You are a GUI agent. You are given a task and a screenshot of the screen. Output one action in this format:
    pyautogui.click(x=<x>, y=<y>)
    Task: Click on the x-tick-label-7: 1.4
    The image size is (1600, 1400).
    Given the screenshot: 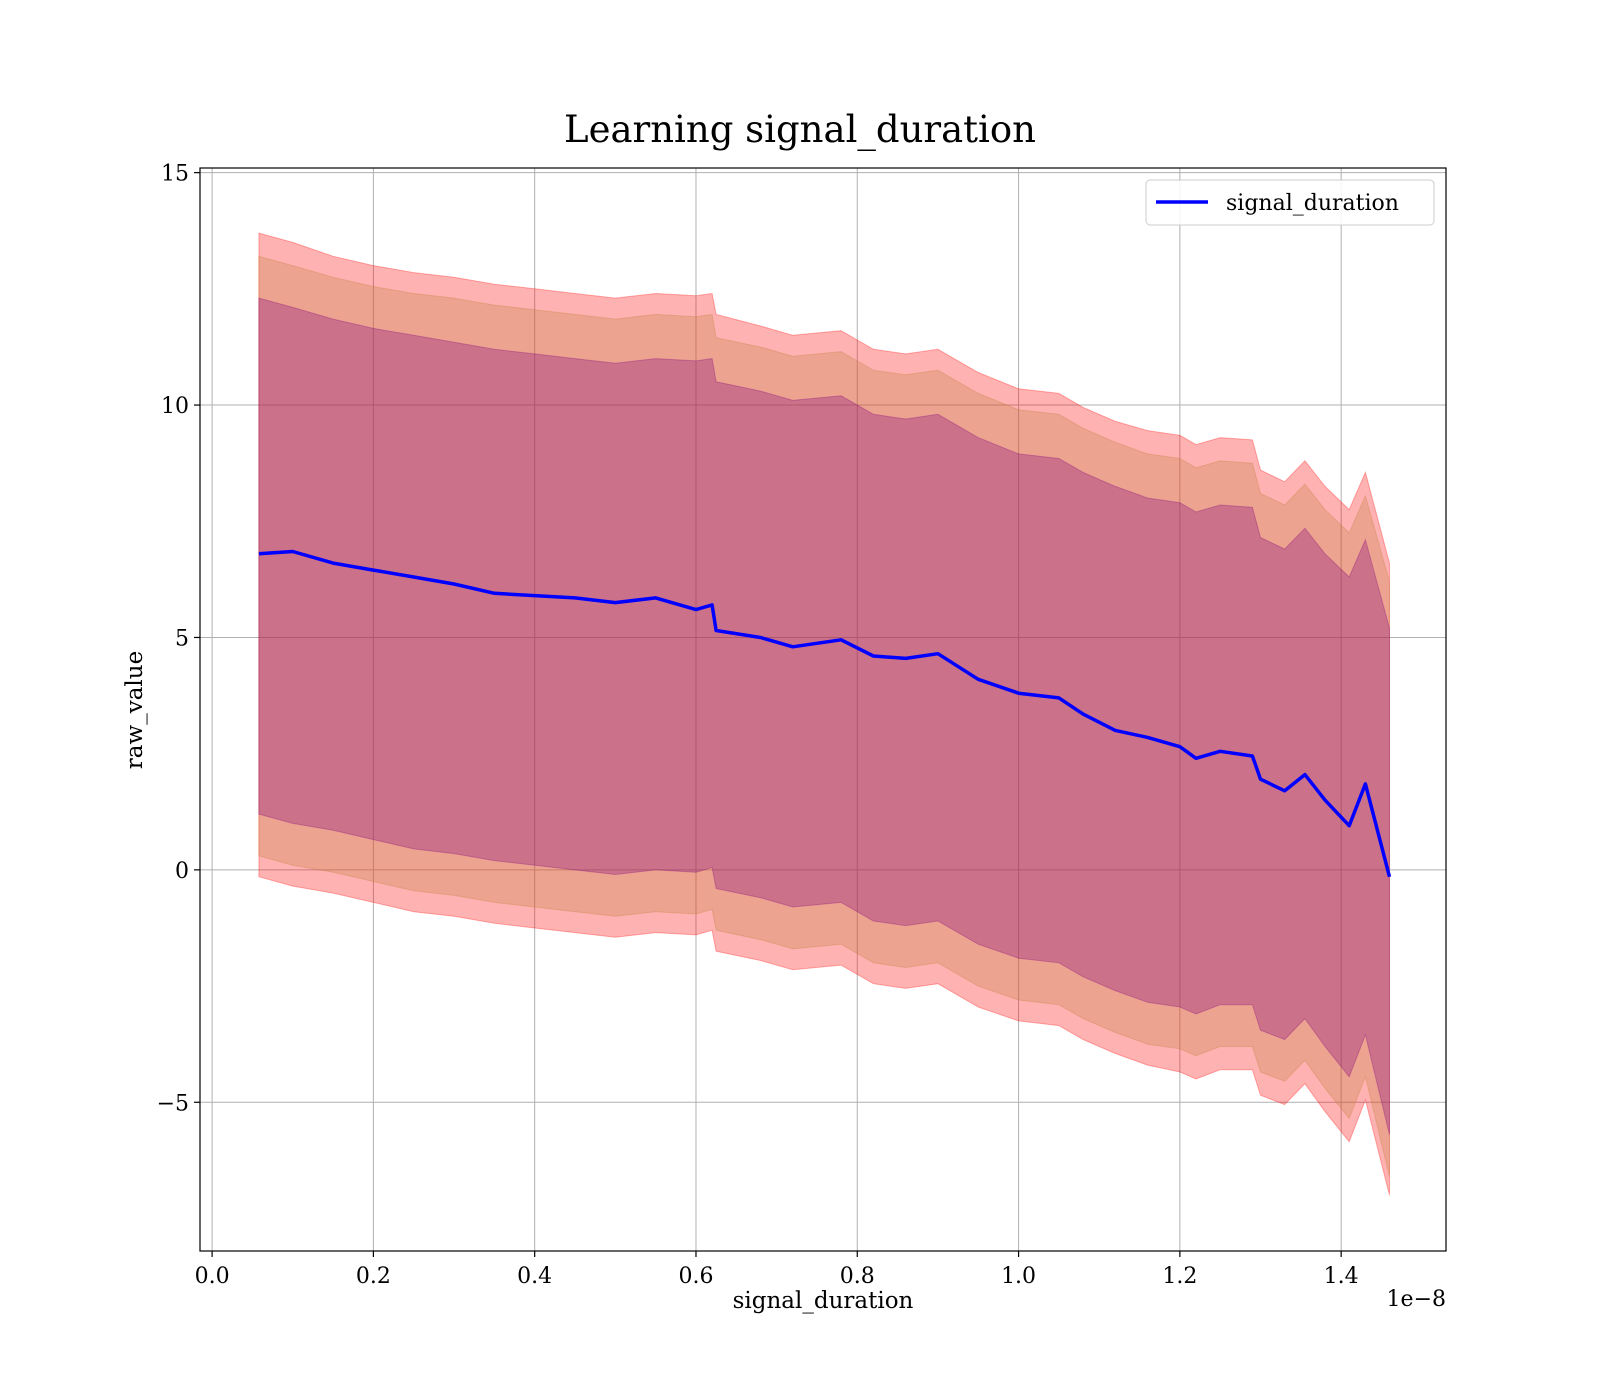 What is the action you would take?
    pyautogui.click(x=1341, y=1276)
    